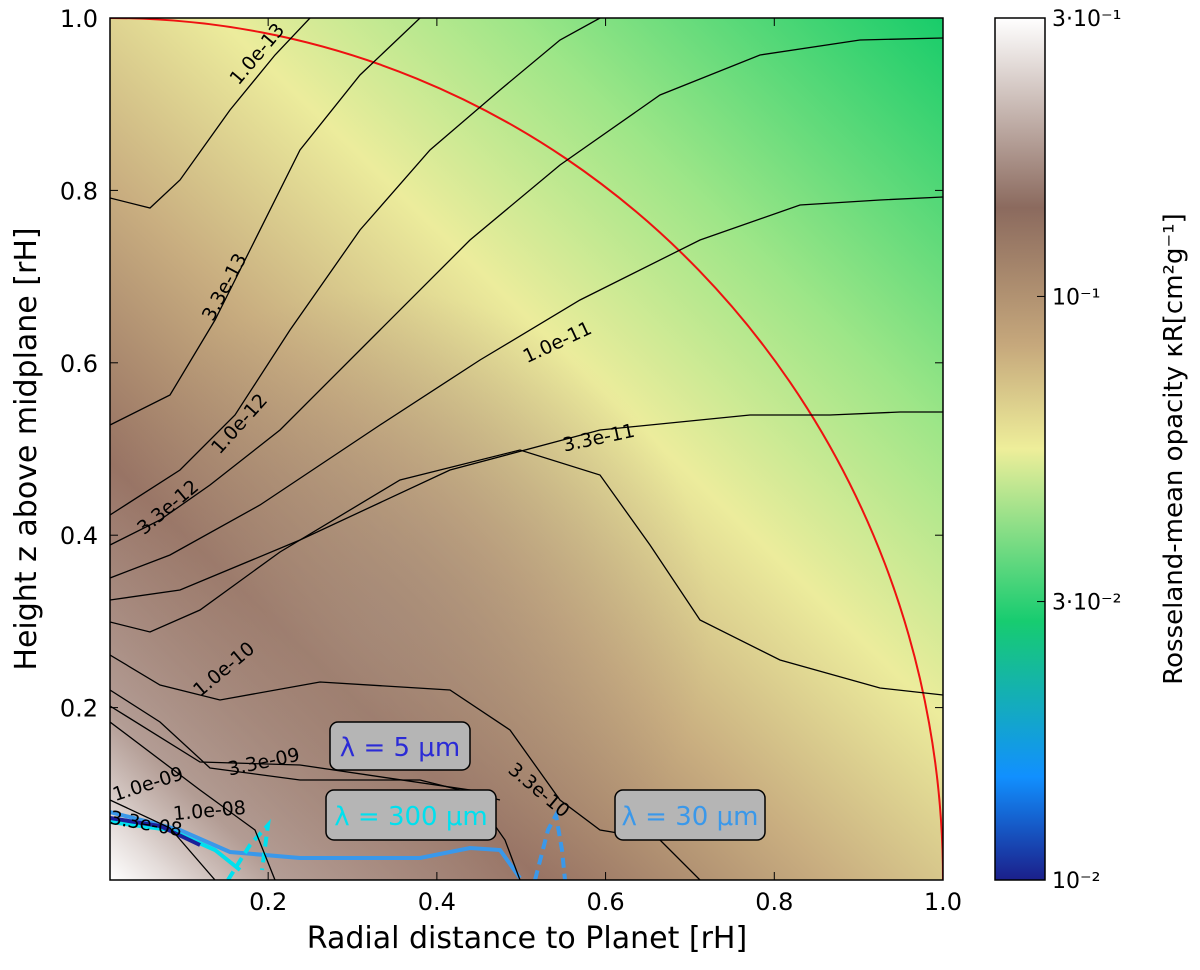  I want to click on x-axis-label: Radial distance to Planet [rH], so click(527, 938).